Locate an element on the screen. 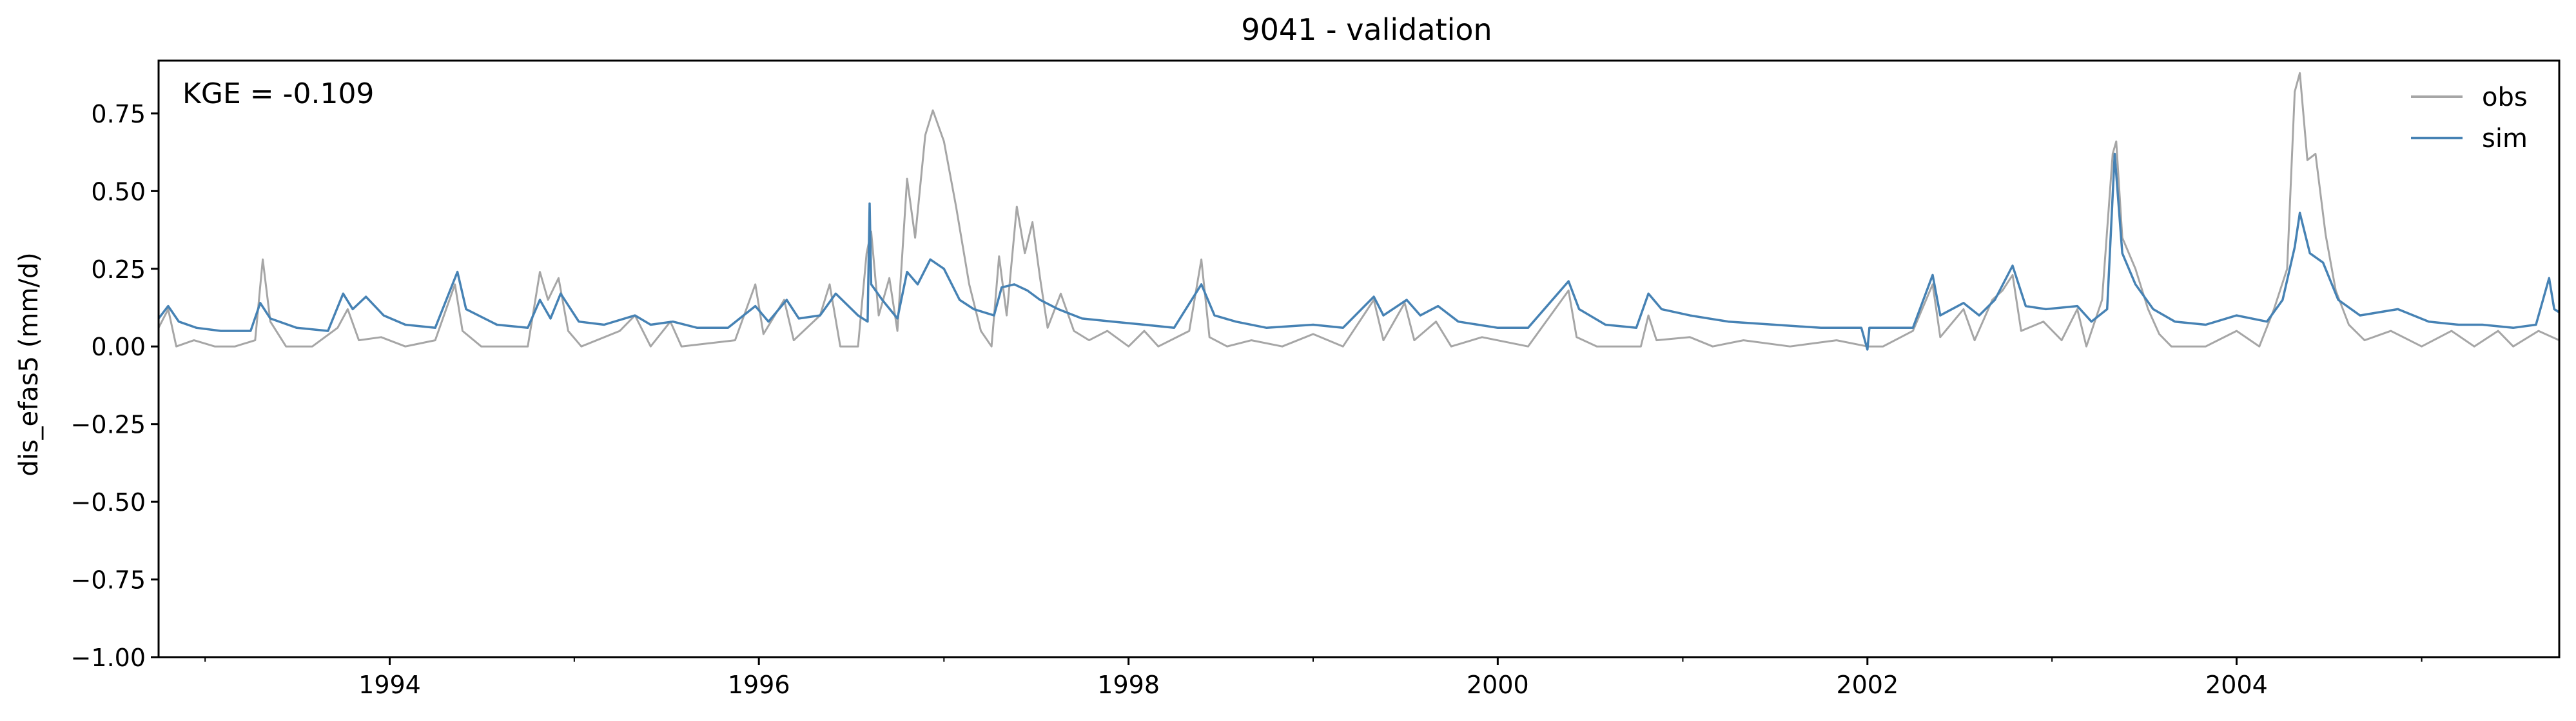 This screenshot has width=2576, height=721. x-tick-label: 2000 is located at coordinates (1498, 685).